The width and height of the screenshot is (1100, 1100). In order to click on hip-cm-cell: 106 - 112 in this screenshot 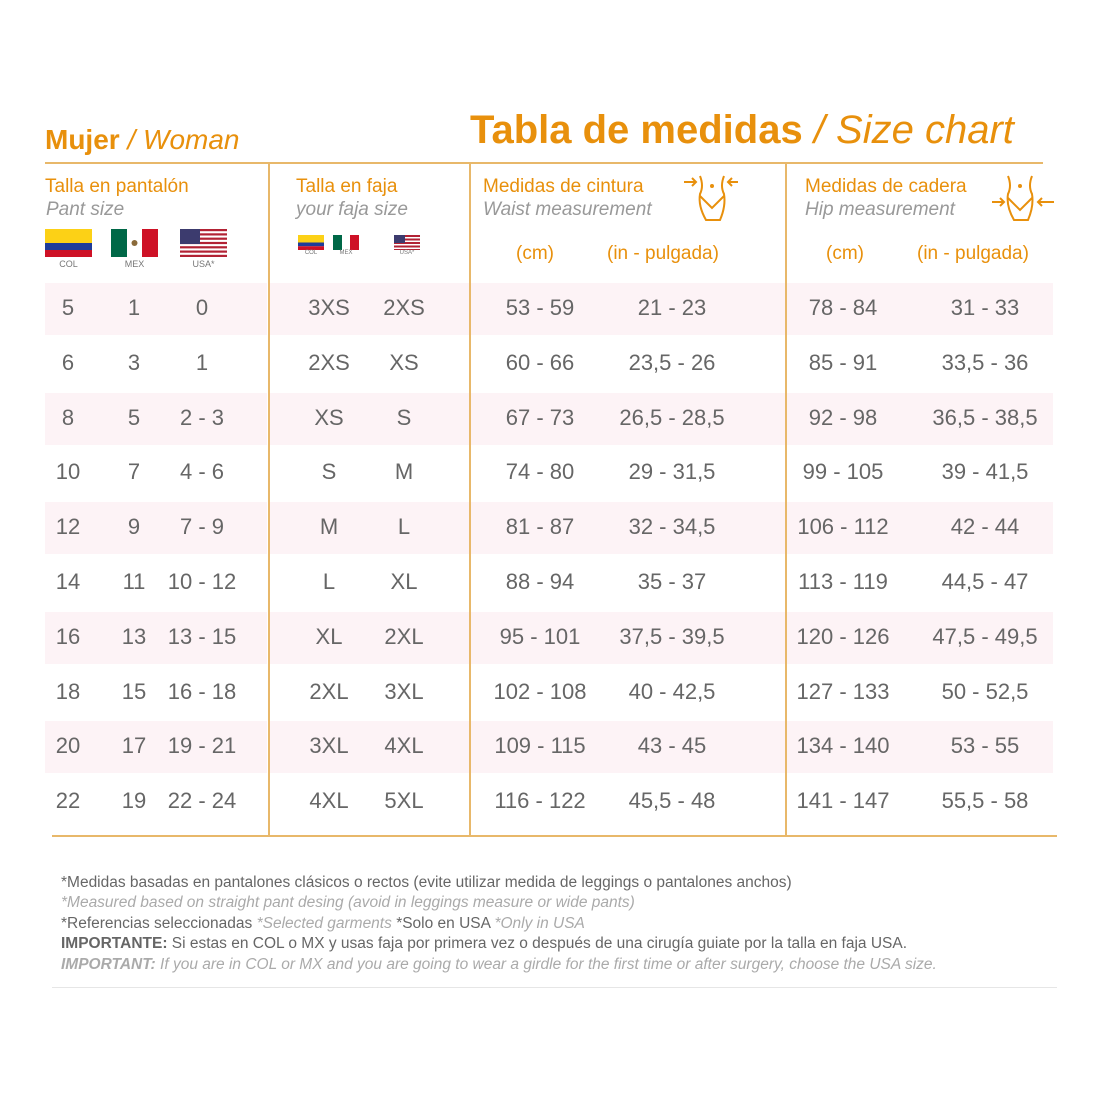, I will do `click(843, 527)`.